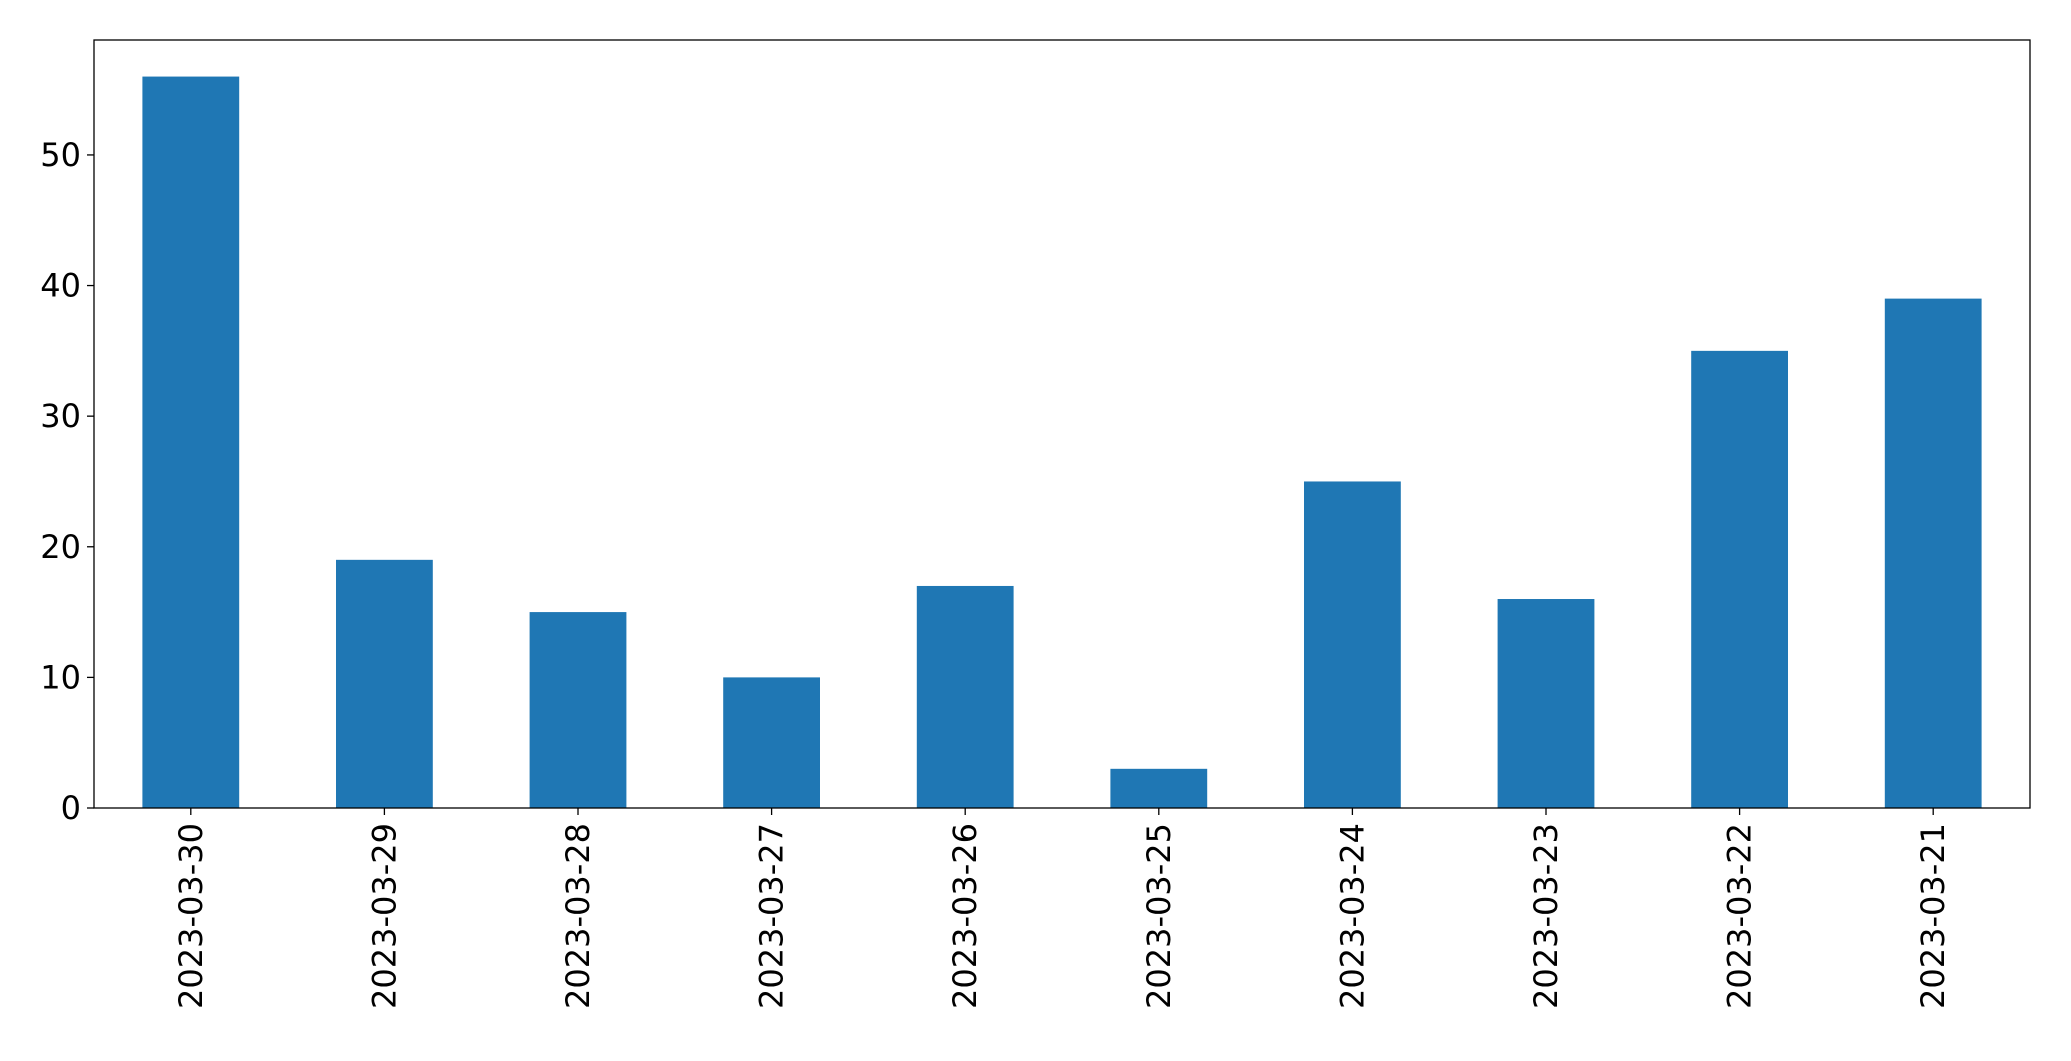  What do you see at coordinates (60, 286) in the screenshot?
I see `y-tick-label: 40` at bounding box center [60, 286].